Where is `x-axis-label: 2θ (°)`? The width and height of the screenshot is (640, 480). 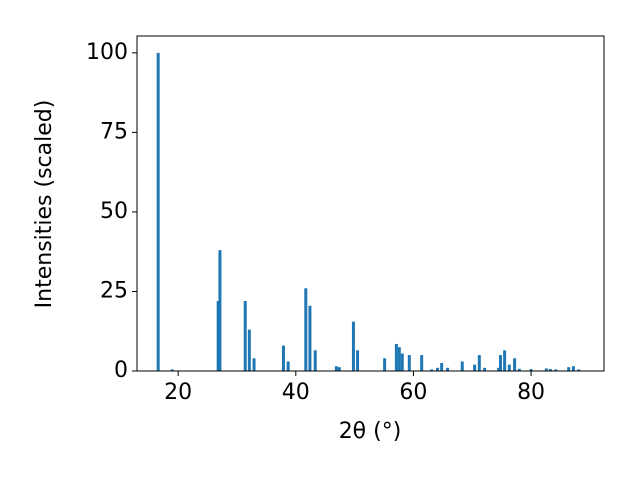
x-axis-label: 2θ (°) is located at coordinates (370, 431).